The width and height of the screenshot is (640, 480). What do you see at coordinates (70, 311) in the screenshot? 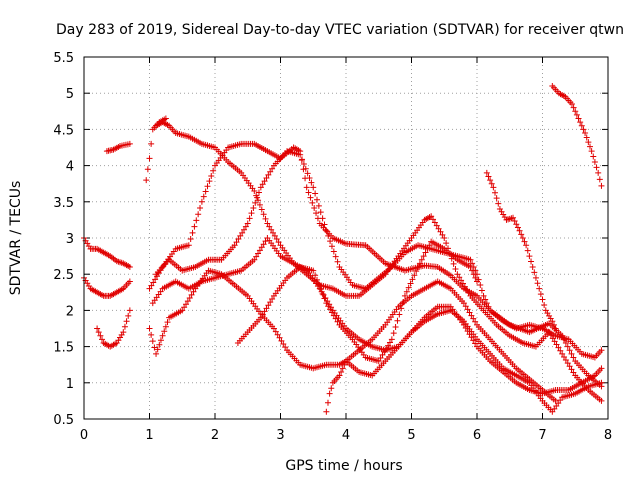
I see `y-tick-label: 2` at bounding box center [70, 311].